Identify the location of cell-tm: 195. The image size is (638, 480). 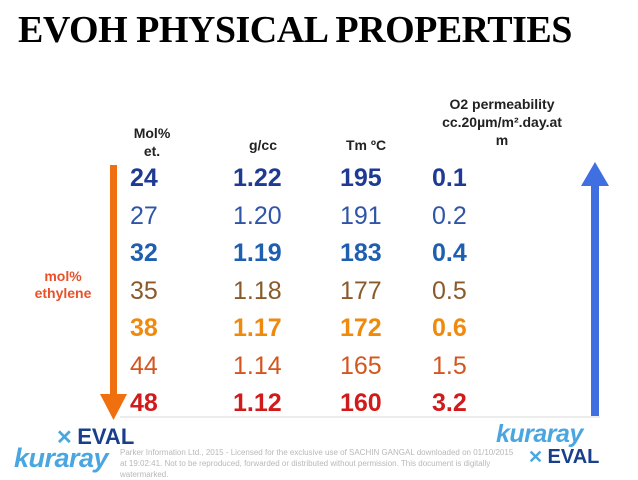
(361, 178).